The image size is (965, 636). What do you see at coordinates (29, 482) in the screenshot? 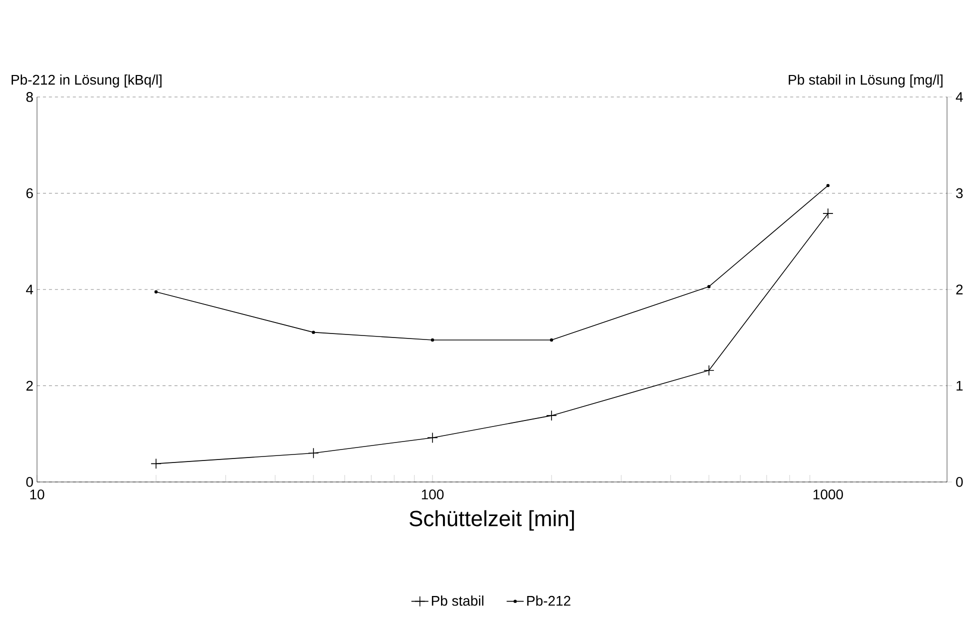
I see `y-tick-label: 0` at bounding box center [29, 482].